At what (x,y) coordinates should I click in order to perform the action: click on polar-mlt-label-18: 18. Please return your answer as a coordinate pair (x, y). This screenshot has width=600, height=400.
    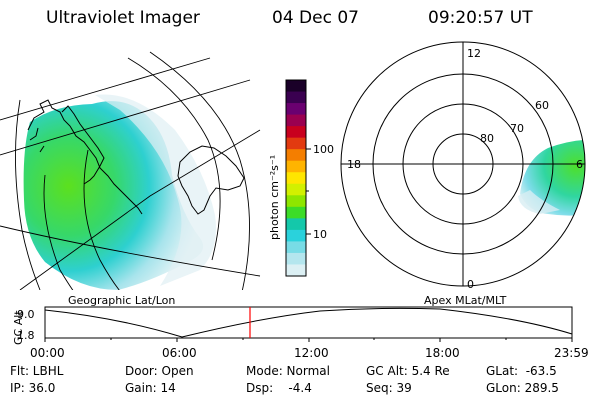
    Looking at the image, I should click on (354, 164).